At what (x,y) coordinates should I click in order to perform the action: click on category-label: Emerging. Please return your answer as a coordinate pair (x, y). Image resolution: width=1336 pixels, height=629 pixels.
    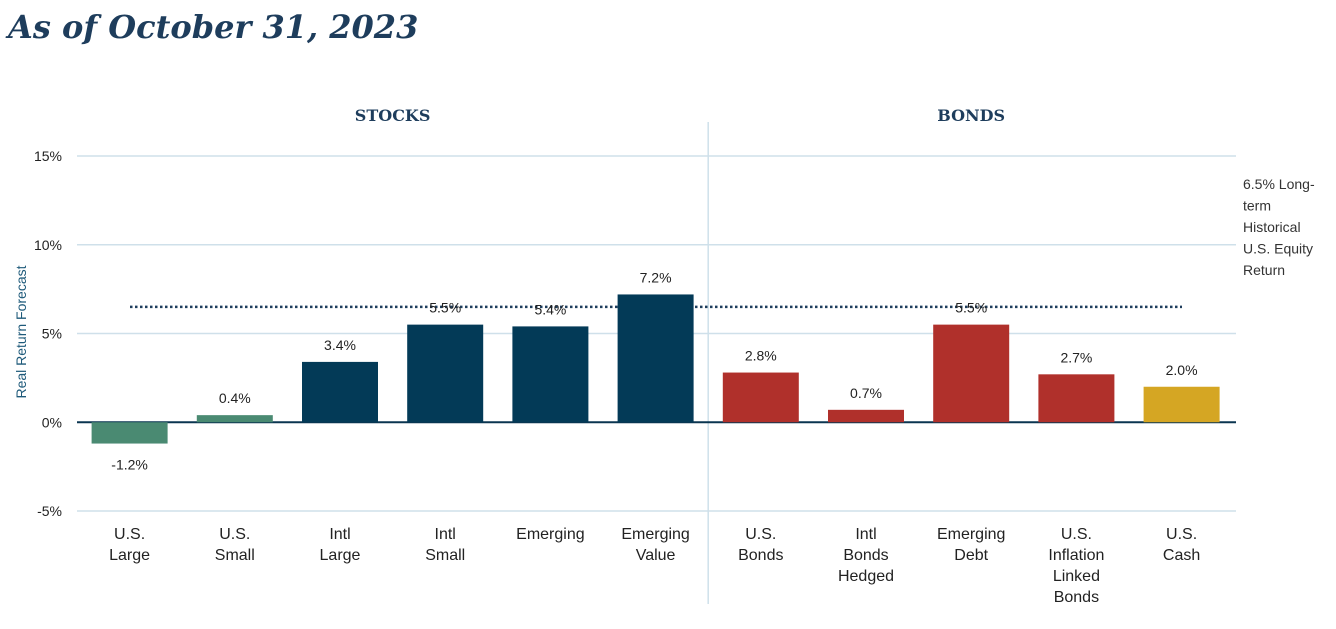
    Looking at the image, I should click on (550, 534).